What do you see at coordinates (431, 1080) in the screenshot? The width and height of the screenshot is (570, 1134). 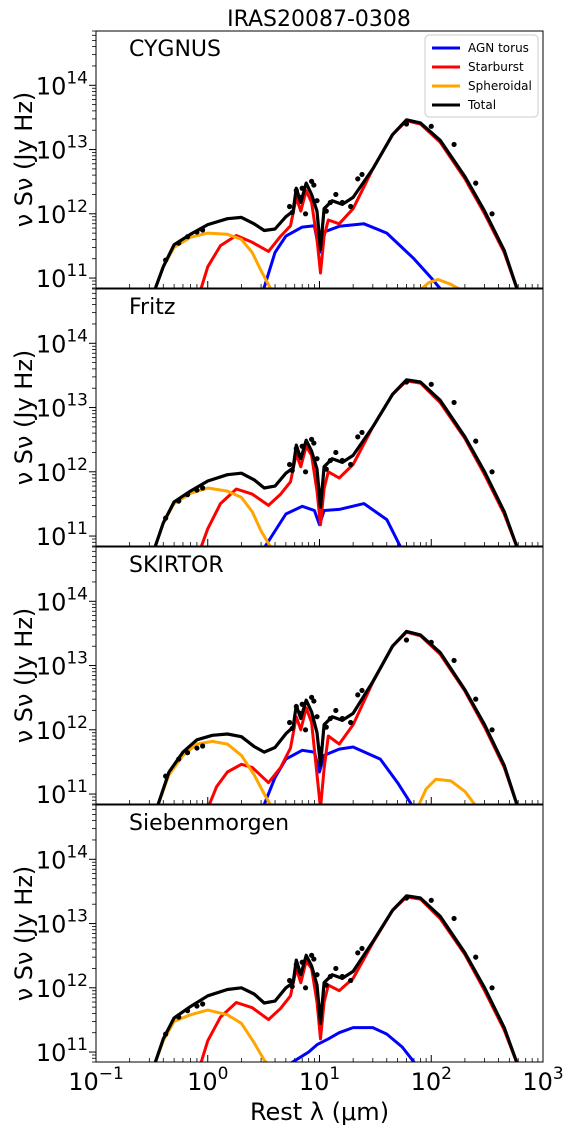 I see `x-tick-label: 10²` at bounding box center [431, 1080].